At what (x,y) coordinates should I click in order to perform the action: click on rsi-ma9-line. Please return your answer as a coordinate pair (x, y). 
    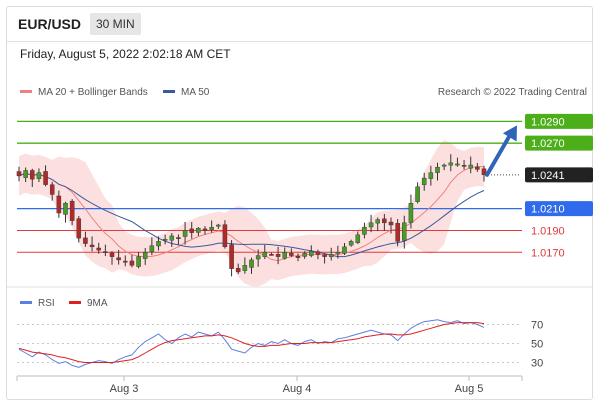
    Looking at the image, I should click on (251, 342).